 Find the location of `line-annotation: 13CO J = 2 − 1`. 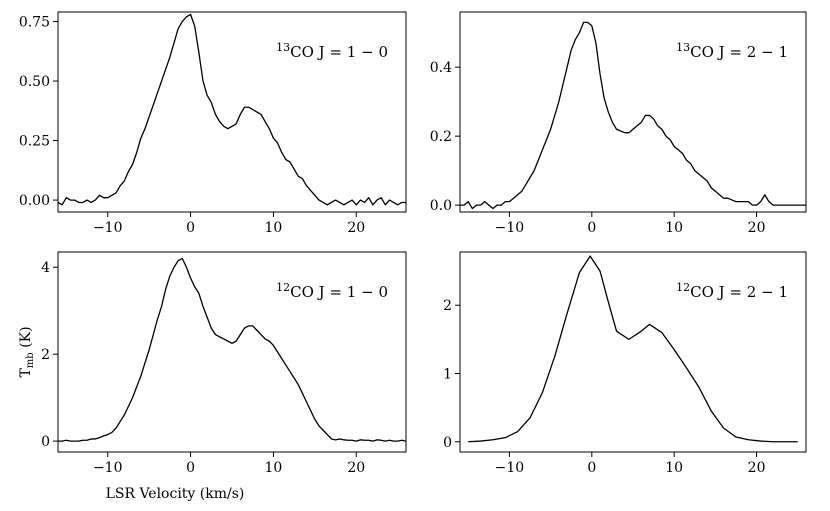

line-annotation: 13CO J = 2 − 1 is located at coordinates (732, 51).